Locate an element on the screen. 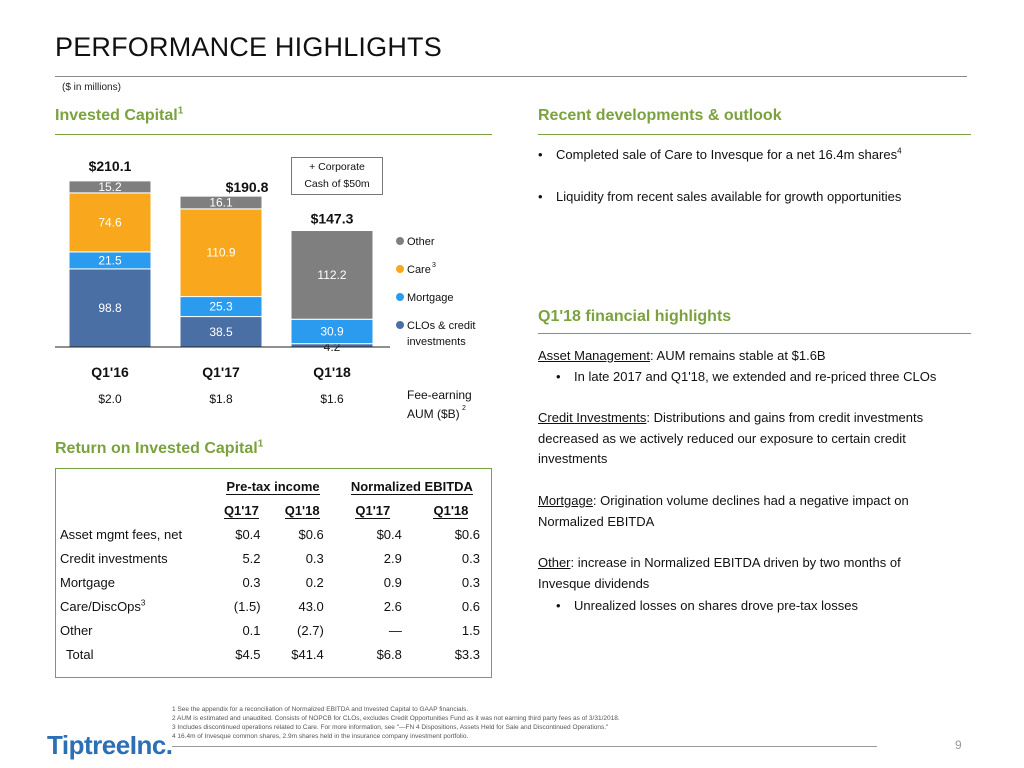 This screenshot has width=1024, height=768. cell: $0.6 is located at coordinates (311, 534).